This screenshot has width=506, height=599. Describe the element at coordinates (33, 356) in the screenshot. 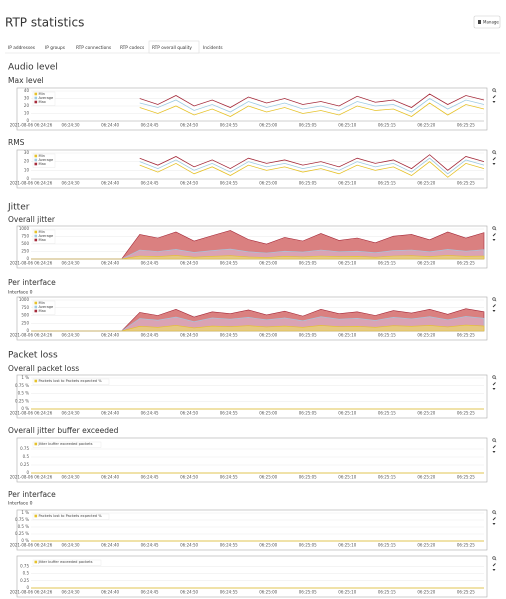

I see `section-heading: Packet loss` at that location.